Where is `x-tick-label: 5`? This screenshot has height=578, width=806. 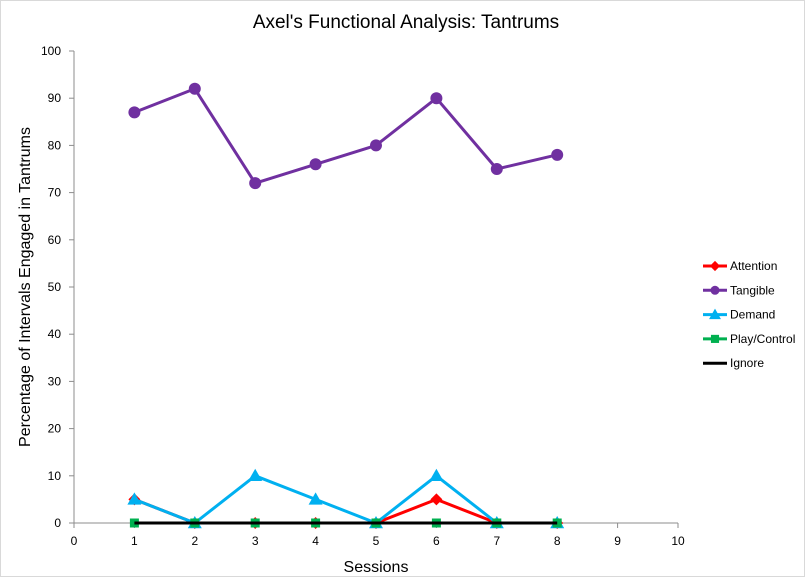 x-tick-label: 5 is located at coordinates (376, 541).